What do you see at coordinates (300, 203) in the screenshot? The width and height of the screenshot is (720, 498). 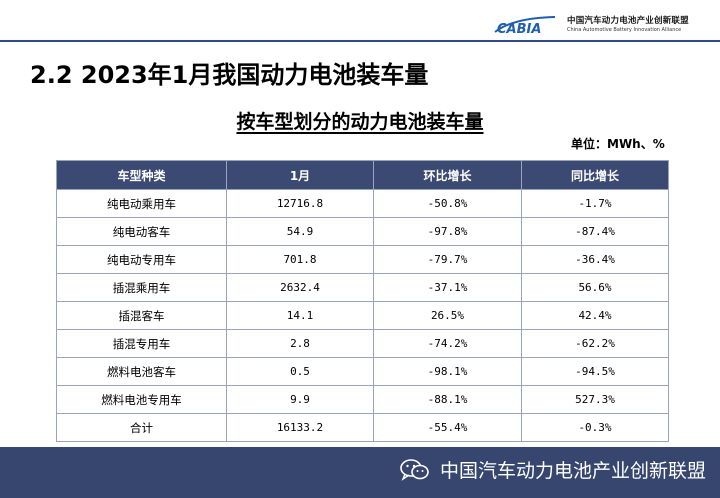 I see `cell-january: 12716.8` at bounding box center [300, 203].